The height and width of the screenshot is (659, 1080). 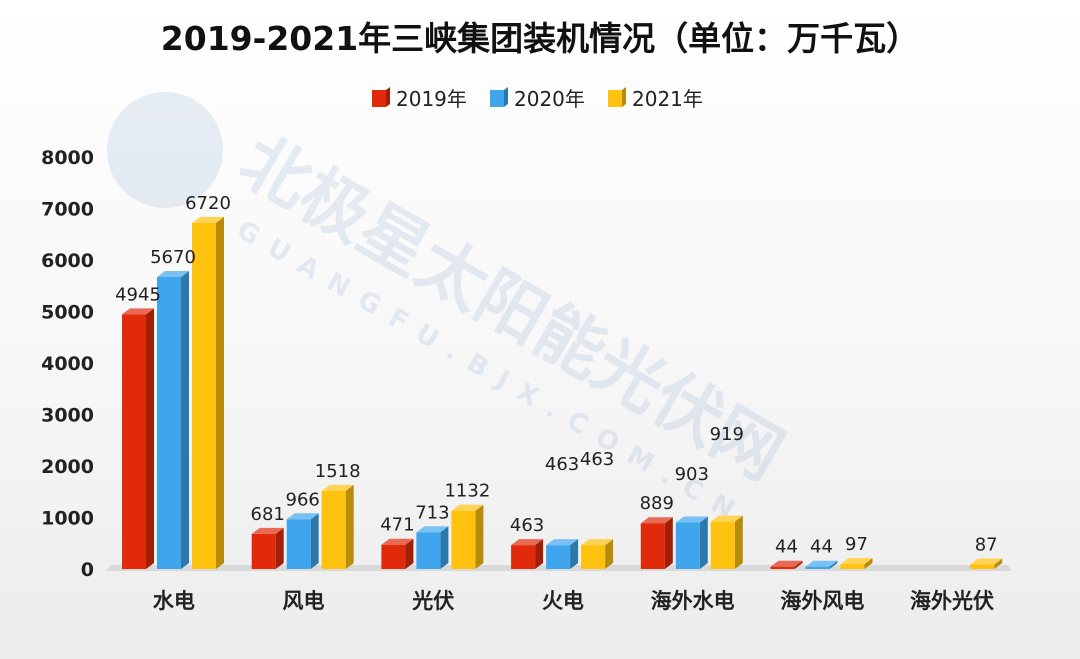 What do you see at coordinates (303, 499) in the screenshot?
I see `data-label: 966` at bounding box center [303, 499].